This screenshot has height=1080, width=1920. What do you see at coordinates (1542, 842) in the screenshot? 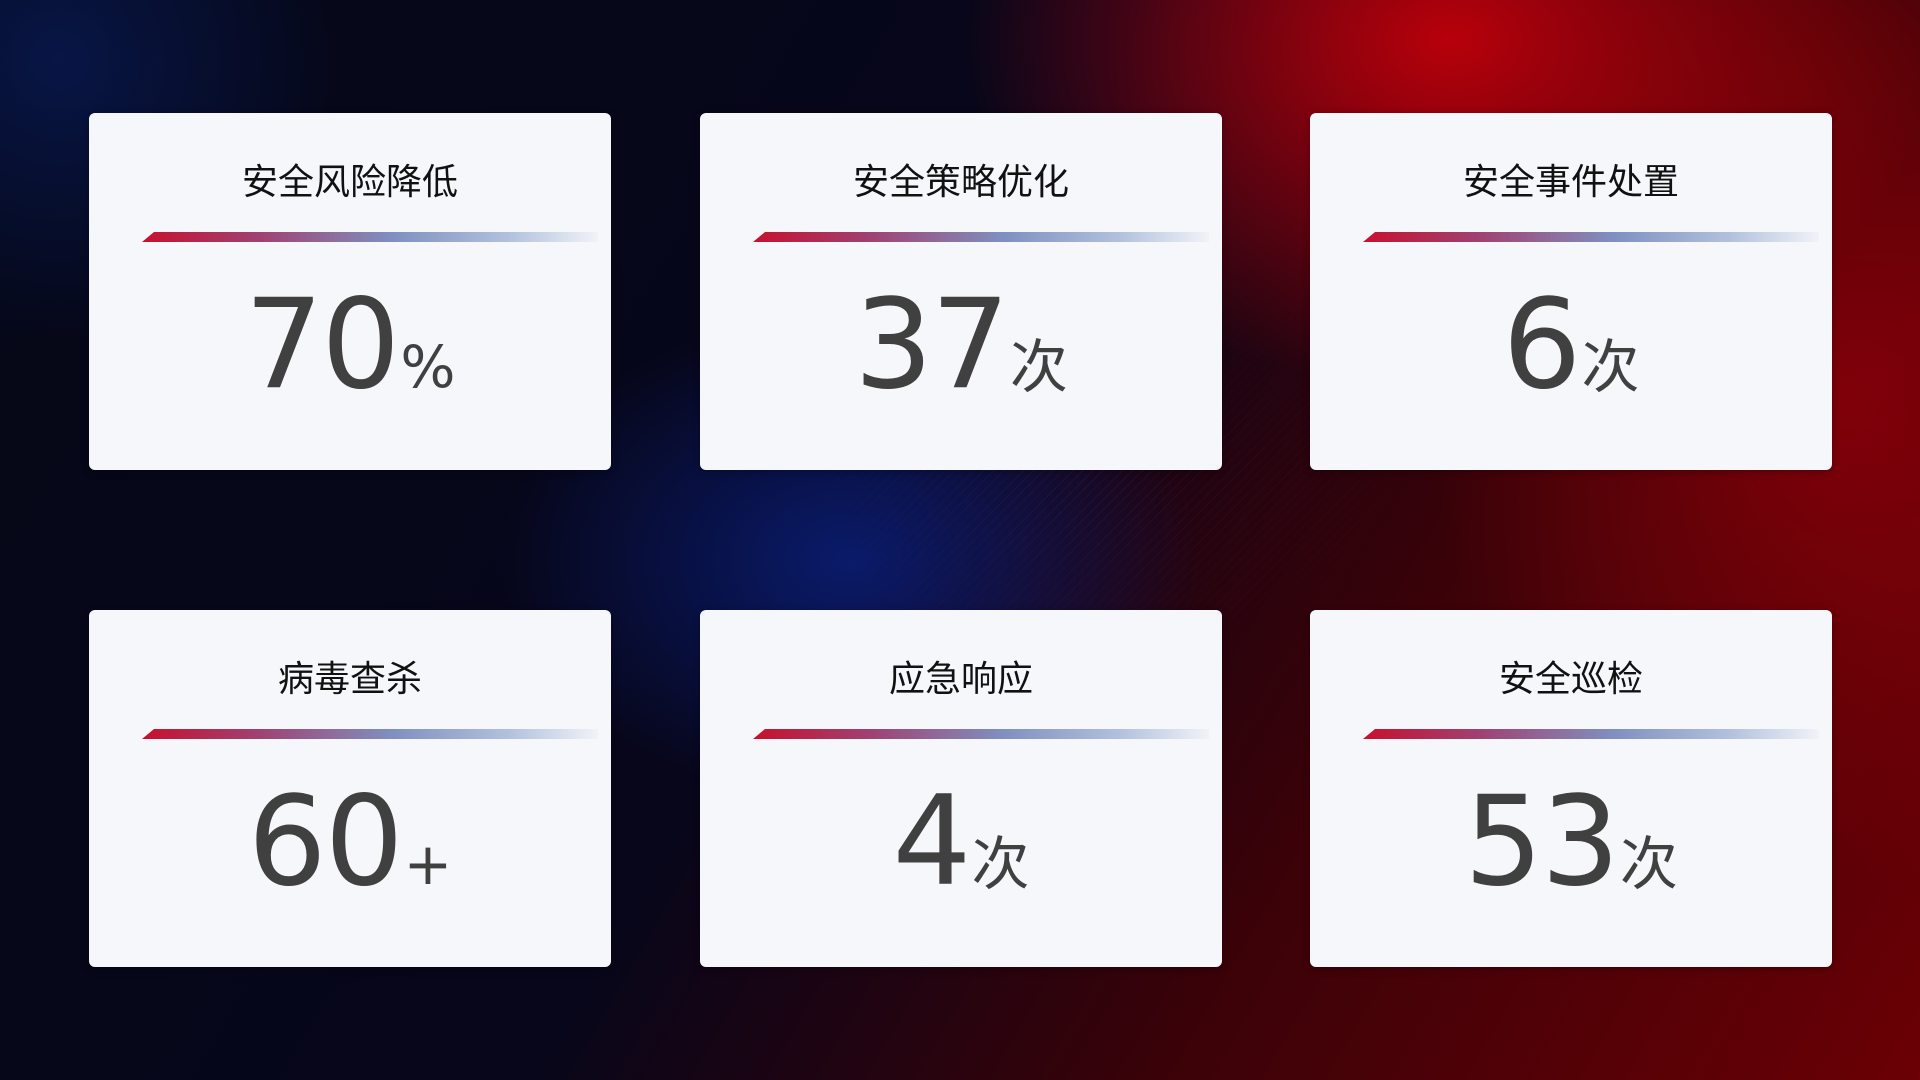
I see `value-number: 53` at bounding box center [1542, 842].